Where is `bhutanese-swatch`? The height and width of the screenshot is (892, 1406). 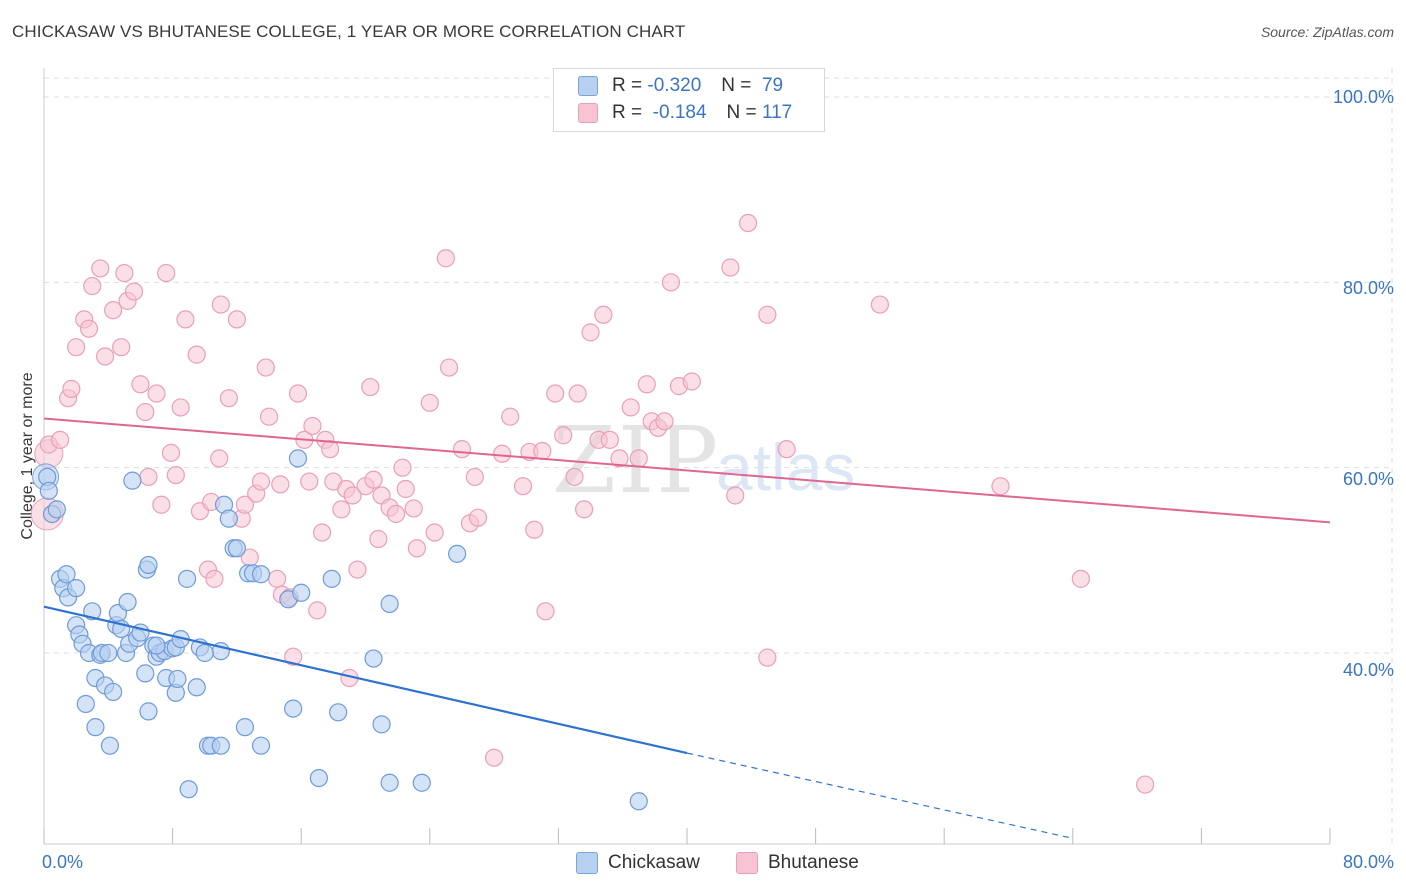 bhutanese-swatch is located at coordinates (747, 863).